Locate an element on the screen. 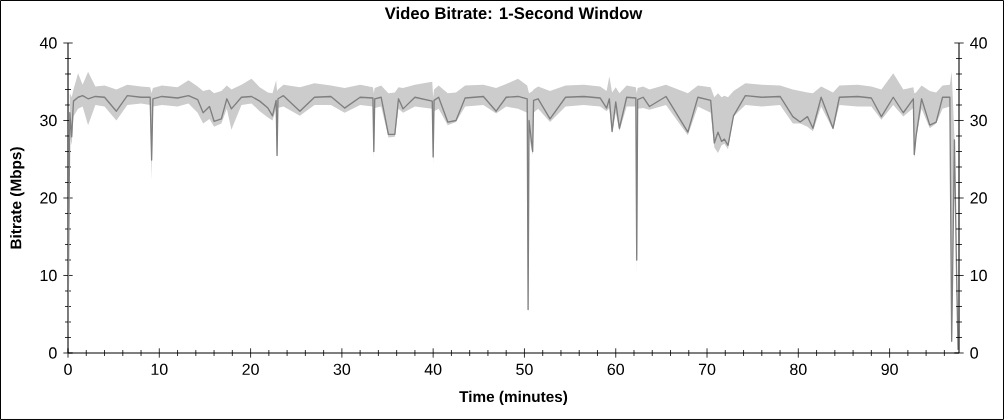  y2-tick-label: 10 is located at coordinates (978, 275).